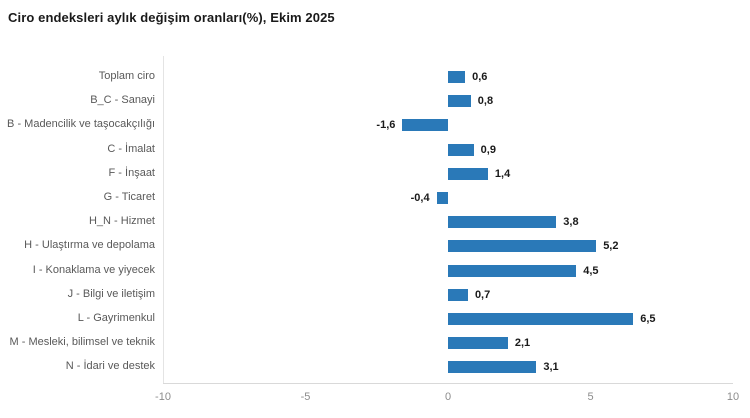 Image resolution: width=750 pixels, height=418 pixels. Describe the element at coordinates (163, 219) in the screenshot. I see `y-axis-line` at that location.